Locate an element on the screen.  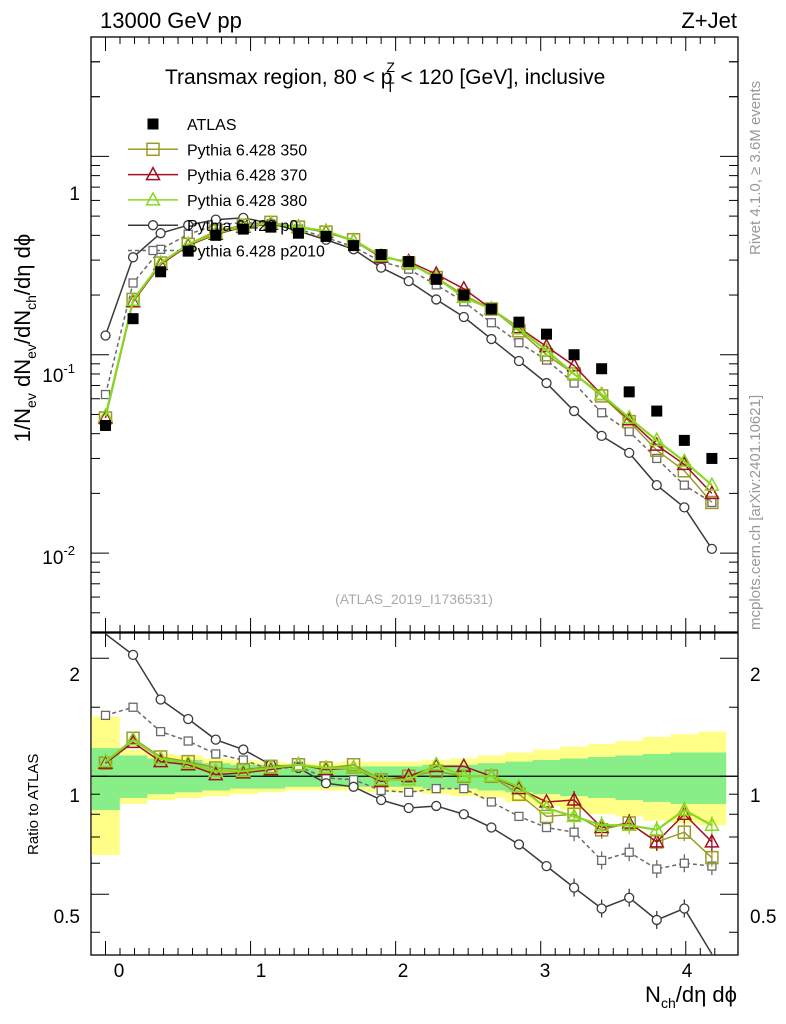
legend-label: Pythia 6.428 350 is located at coordinates (247, 150).